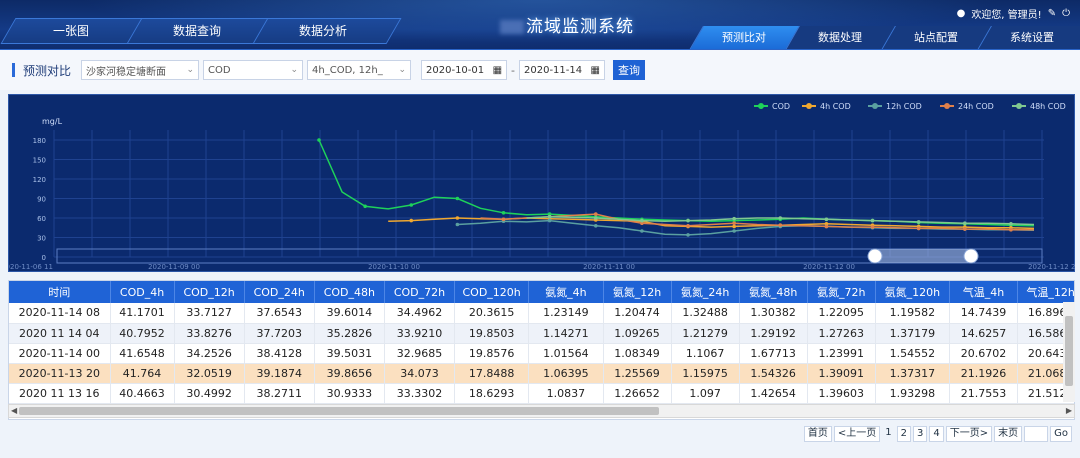 Image resolution: width=1080 pixels, height=458 pixels. What do you see at coordinates (140, 70) in the screenshot?
I see `station-select: 沙家河稳定塘断面 ⌄` at bounding box center [140, 70].